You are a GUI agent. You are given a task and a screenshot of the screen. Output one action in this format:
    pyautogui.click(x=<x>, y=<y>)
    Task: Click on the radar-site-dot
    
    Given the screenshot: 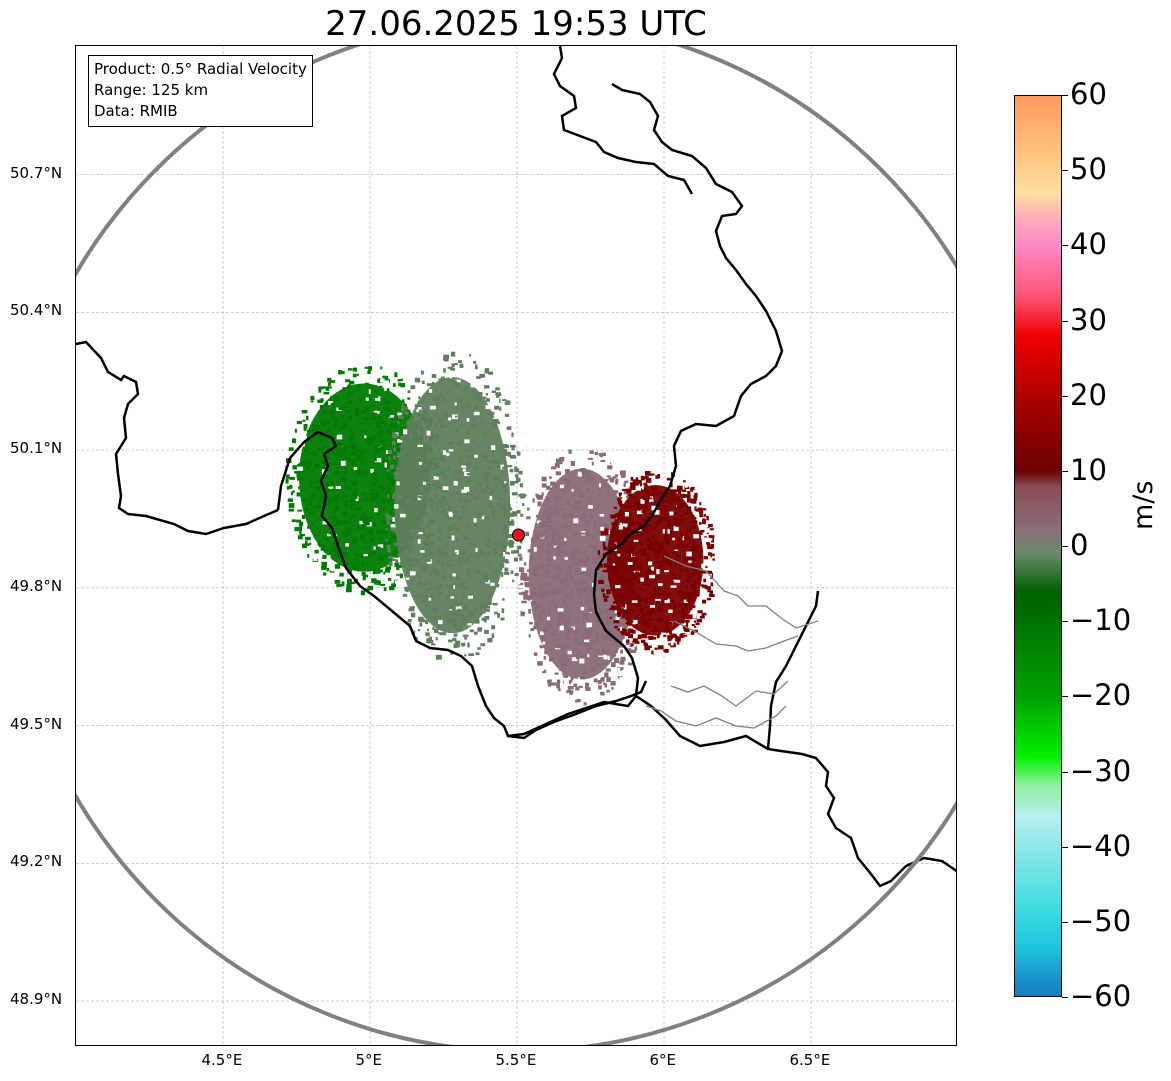 What is the action you would take?
    pyautogui.click(x=518, y=535)
    